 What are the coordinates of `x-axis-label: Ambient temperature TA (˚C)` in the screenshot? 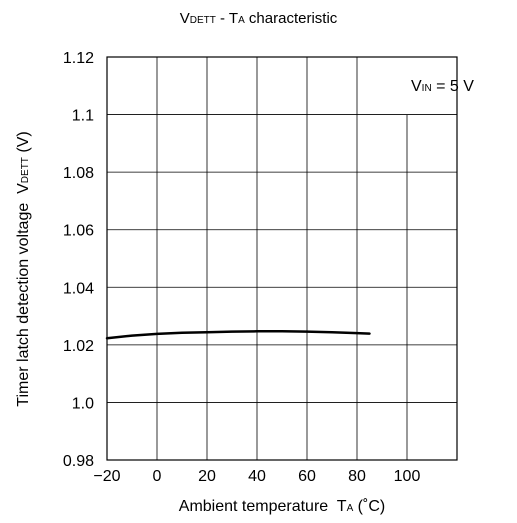 It's located at (282, 507).